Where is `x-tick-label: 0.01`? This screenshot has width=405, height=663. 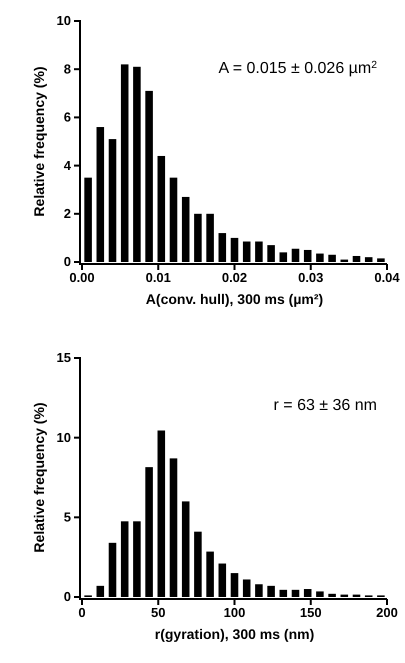
x-tick-label: 0.01 is located at coordinates (158, 278).